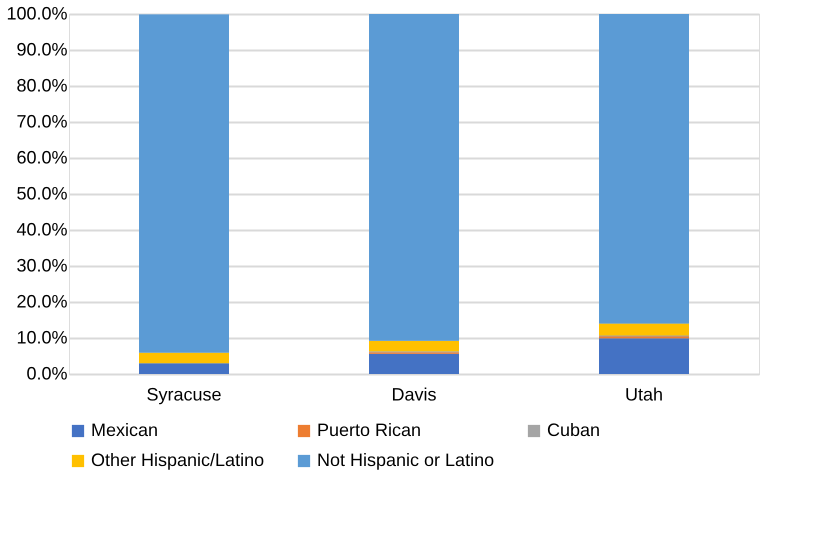 The width and height of the screenshot is (816, 559). What do you see at coordinates (184, 394) in the screenshot?
I see `x-tick-label: Syracuse` at bounding box center [184, 394].